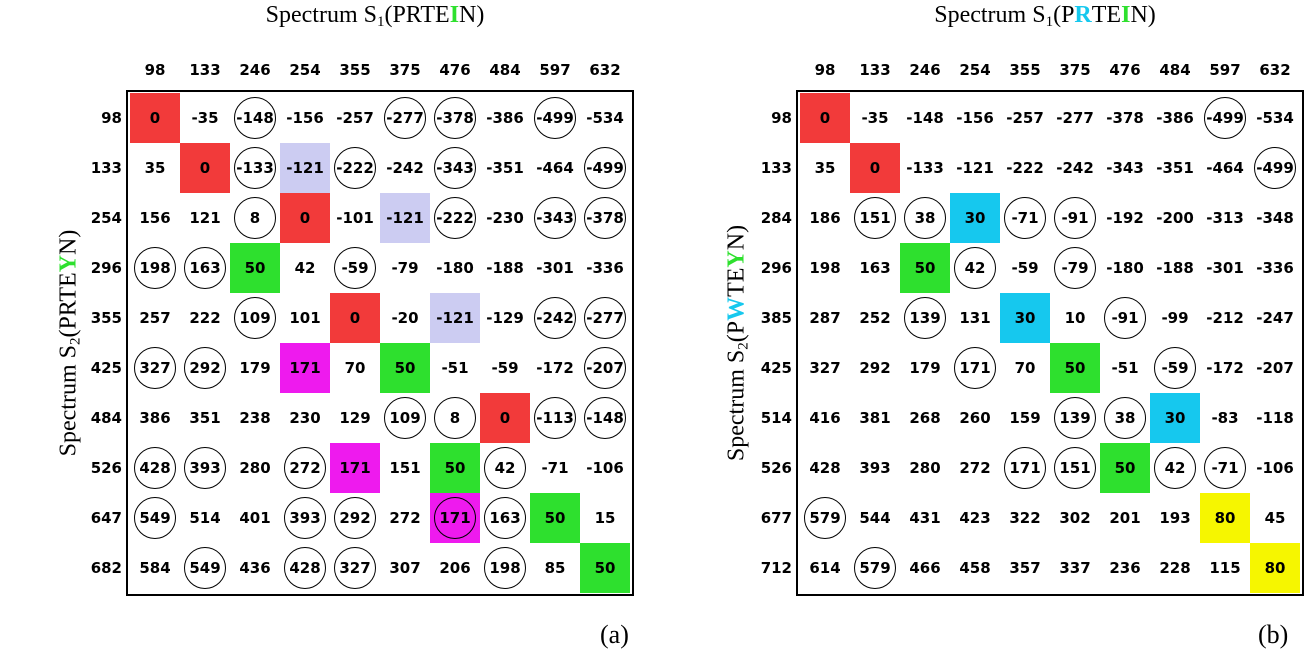  What do you see at coordinates (255, 418) in the screenshot?
I see `cell-value: 238` at bounding box center [255, 418].